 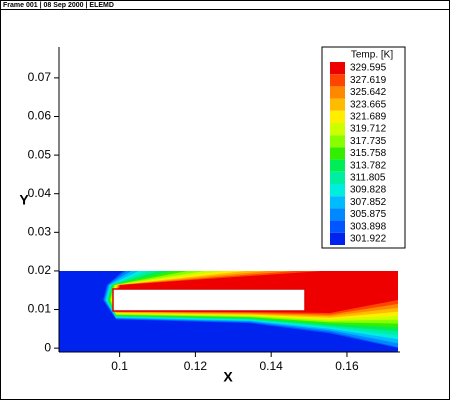 What do you see at coordinates (368, 129) in the screenshot?
I see `legend-label: 319.712` at bounding box center [368, 129].